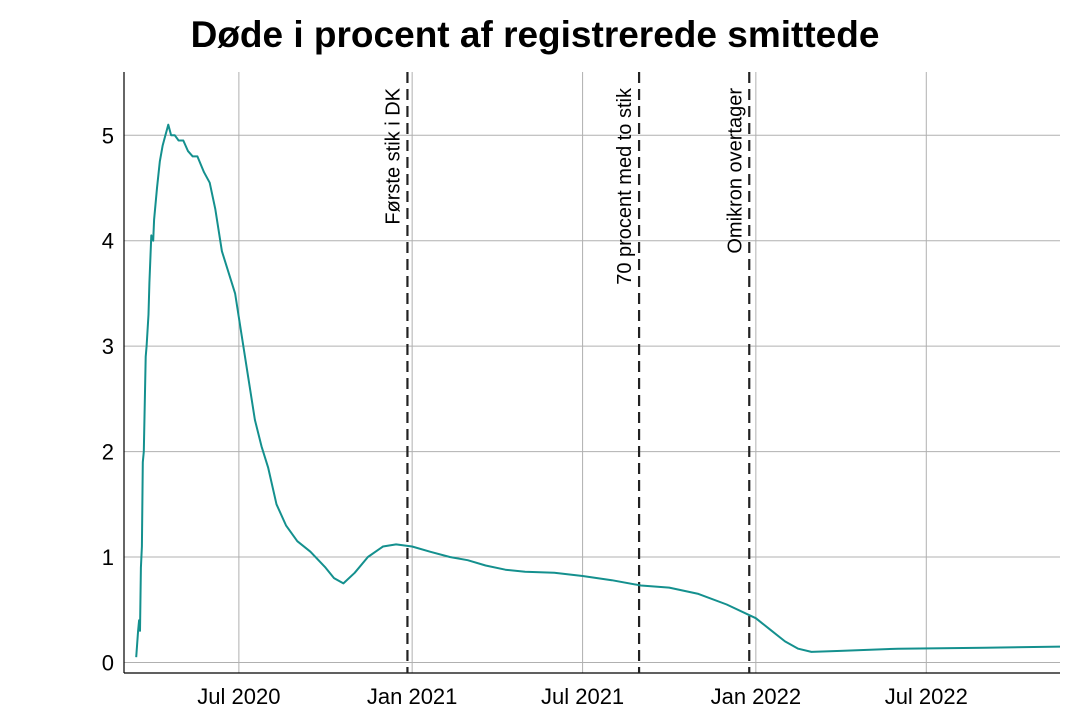 This screenshot has width=1090, height=724. What do you see at coordinates (108, 135) in the screenshot?
I see `y-tick-label: 5` at bounding box center [108, 135].